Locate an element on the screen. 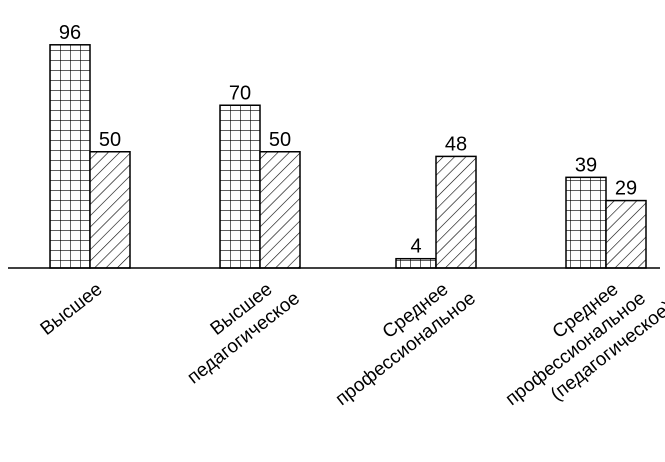  bar-cat1-series1 is located at coordinates (280, 210).